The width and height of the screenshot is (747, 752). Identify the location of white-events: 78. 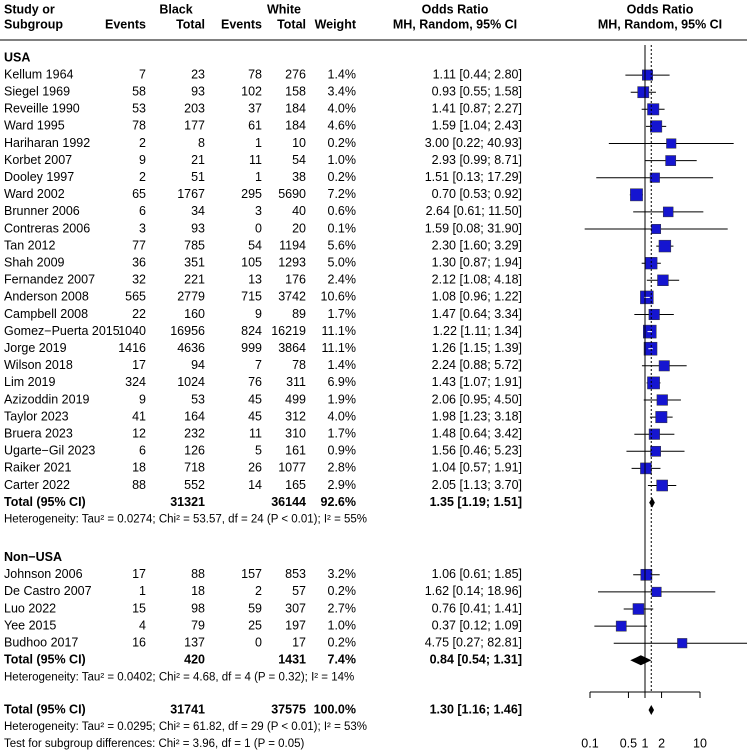
(255, 74).